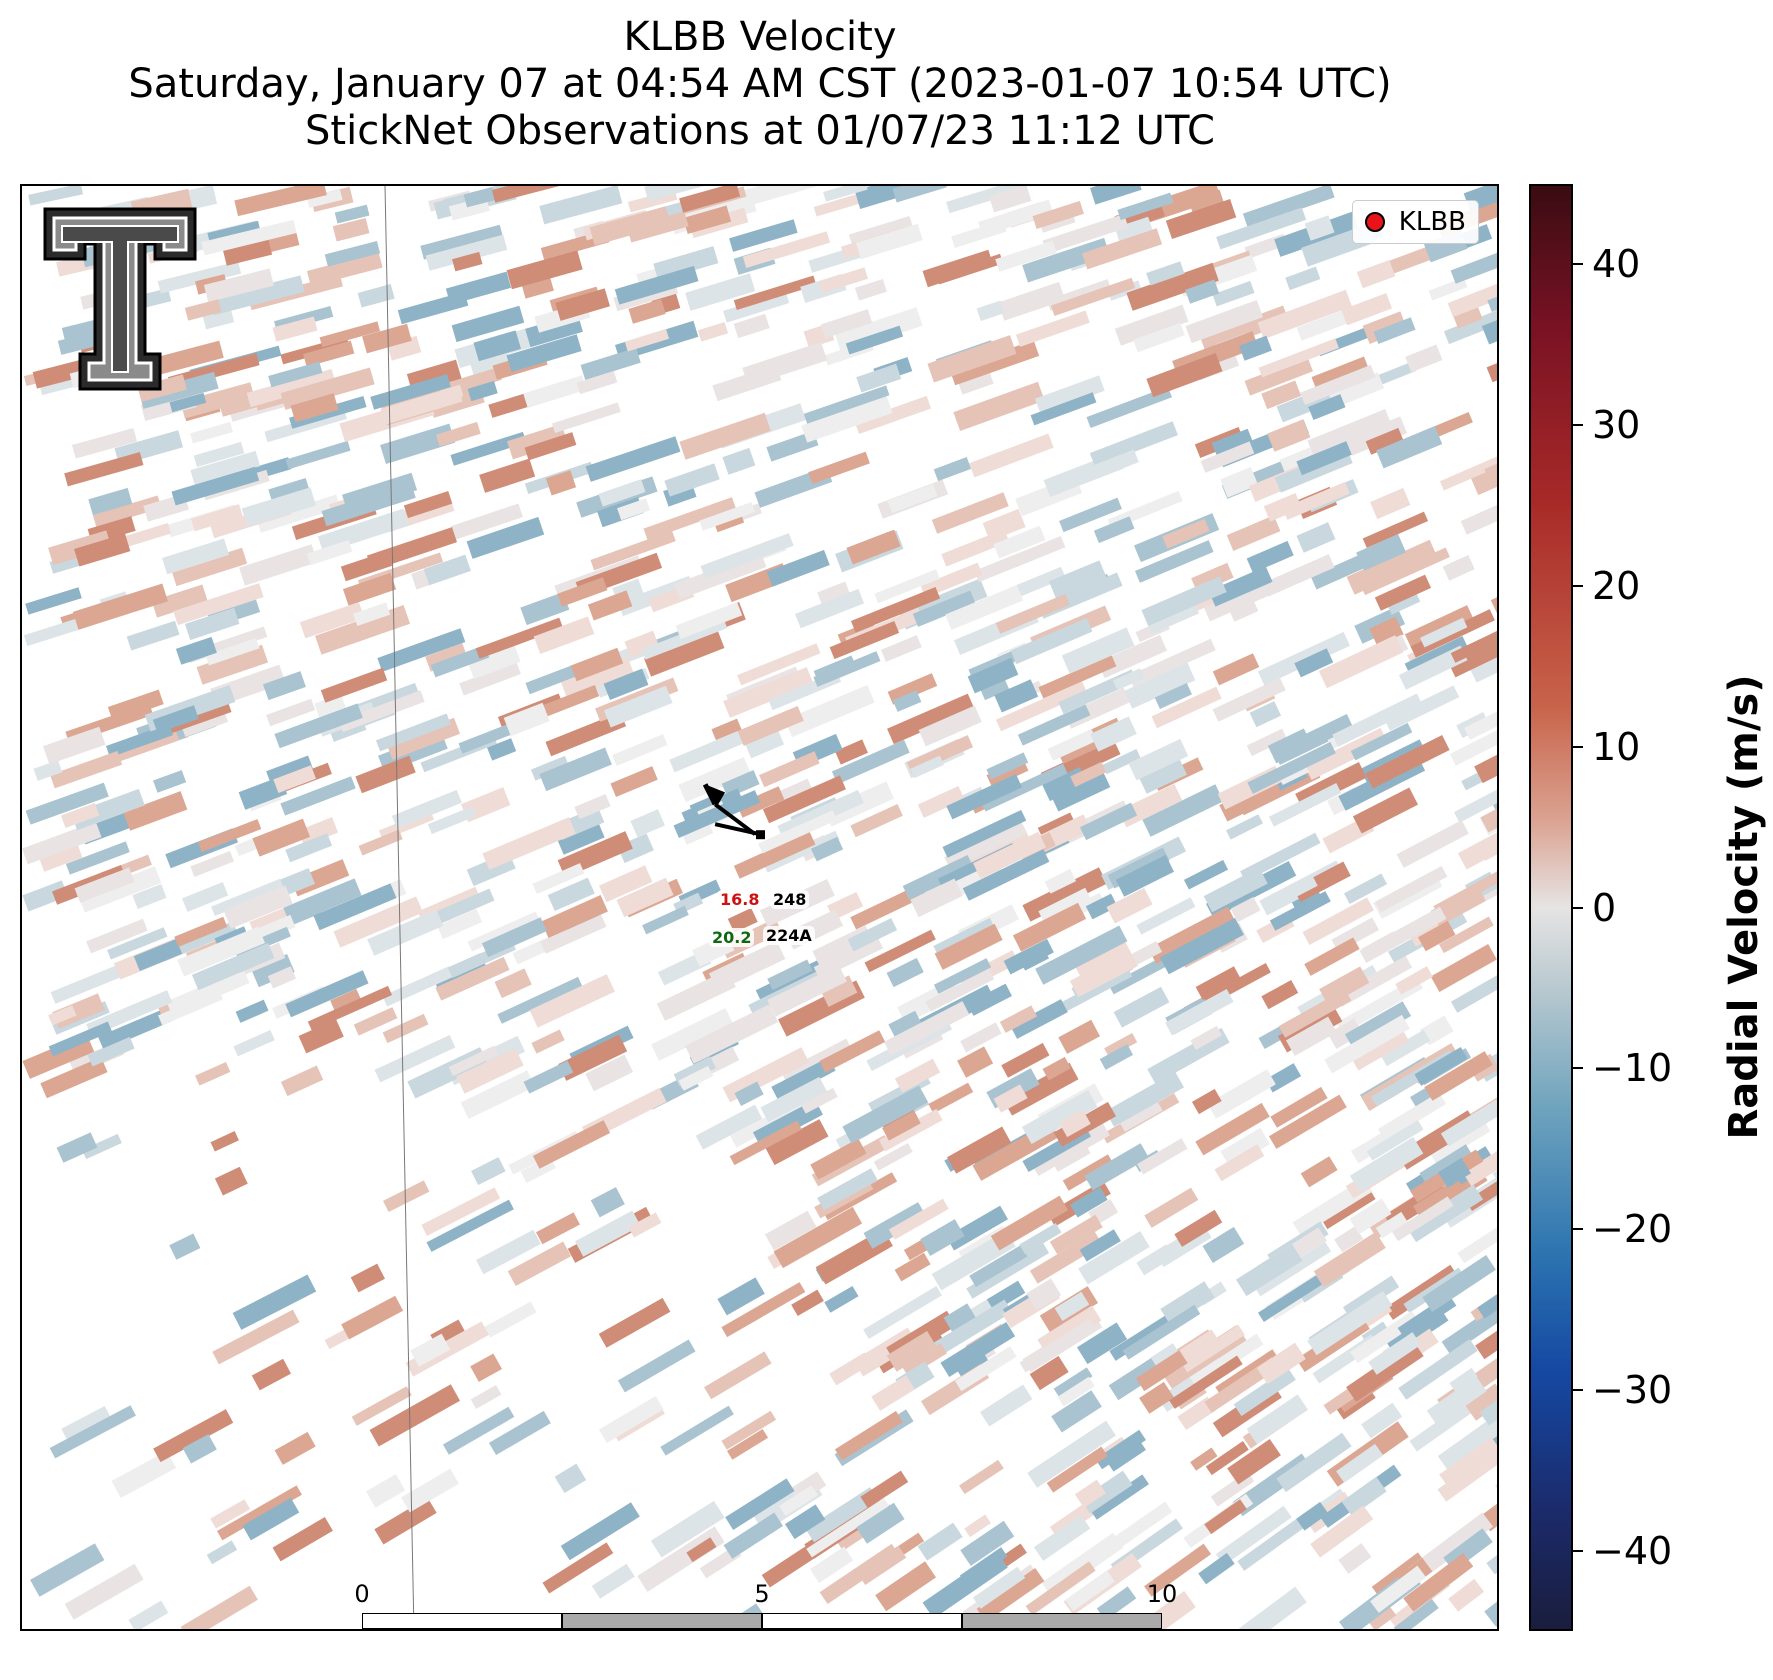 This screenshot has width=1773, height=1680. What do you see at coordinates (1632, 1389) in the screenshot?
I see `colorbar-tick-label: −30` at bounding box center [1632, 1389].